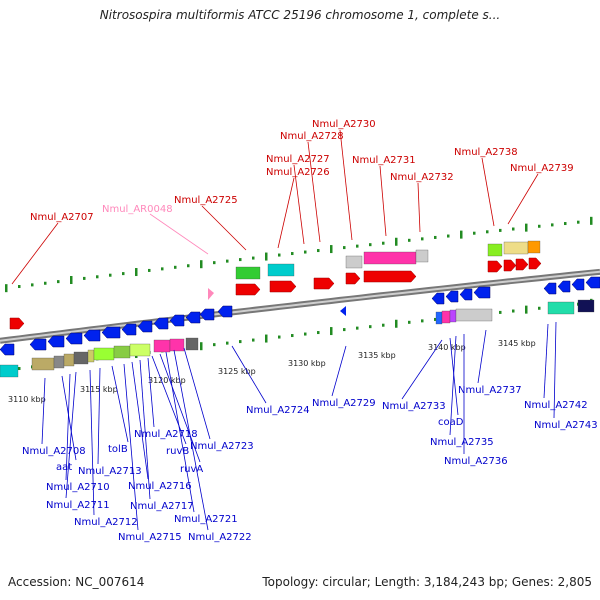 This screenshot has width=600, height=600. What do you see at coordinates (27, 399) in the screenshot?
I see `scale-label: 3110 kbp` at bounding box center [27, 399].